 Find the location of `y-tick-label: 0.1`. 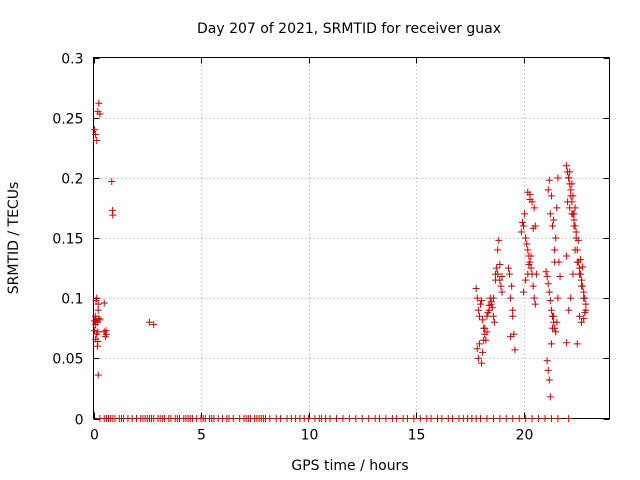

y-tick-label: 0.1 is located at coordinates (72, 300).